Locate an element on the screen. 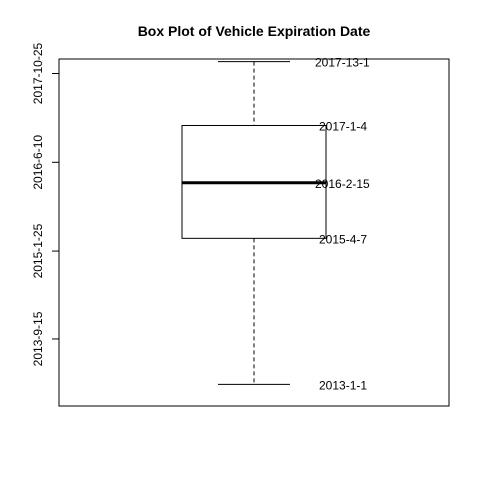 The image size is (480, 480). y-axis-ticks: 2013-9-15 2015-1-25 2016-6-10 2017-10-25 is located at coordinates (45, 204).